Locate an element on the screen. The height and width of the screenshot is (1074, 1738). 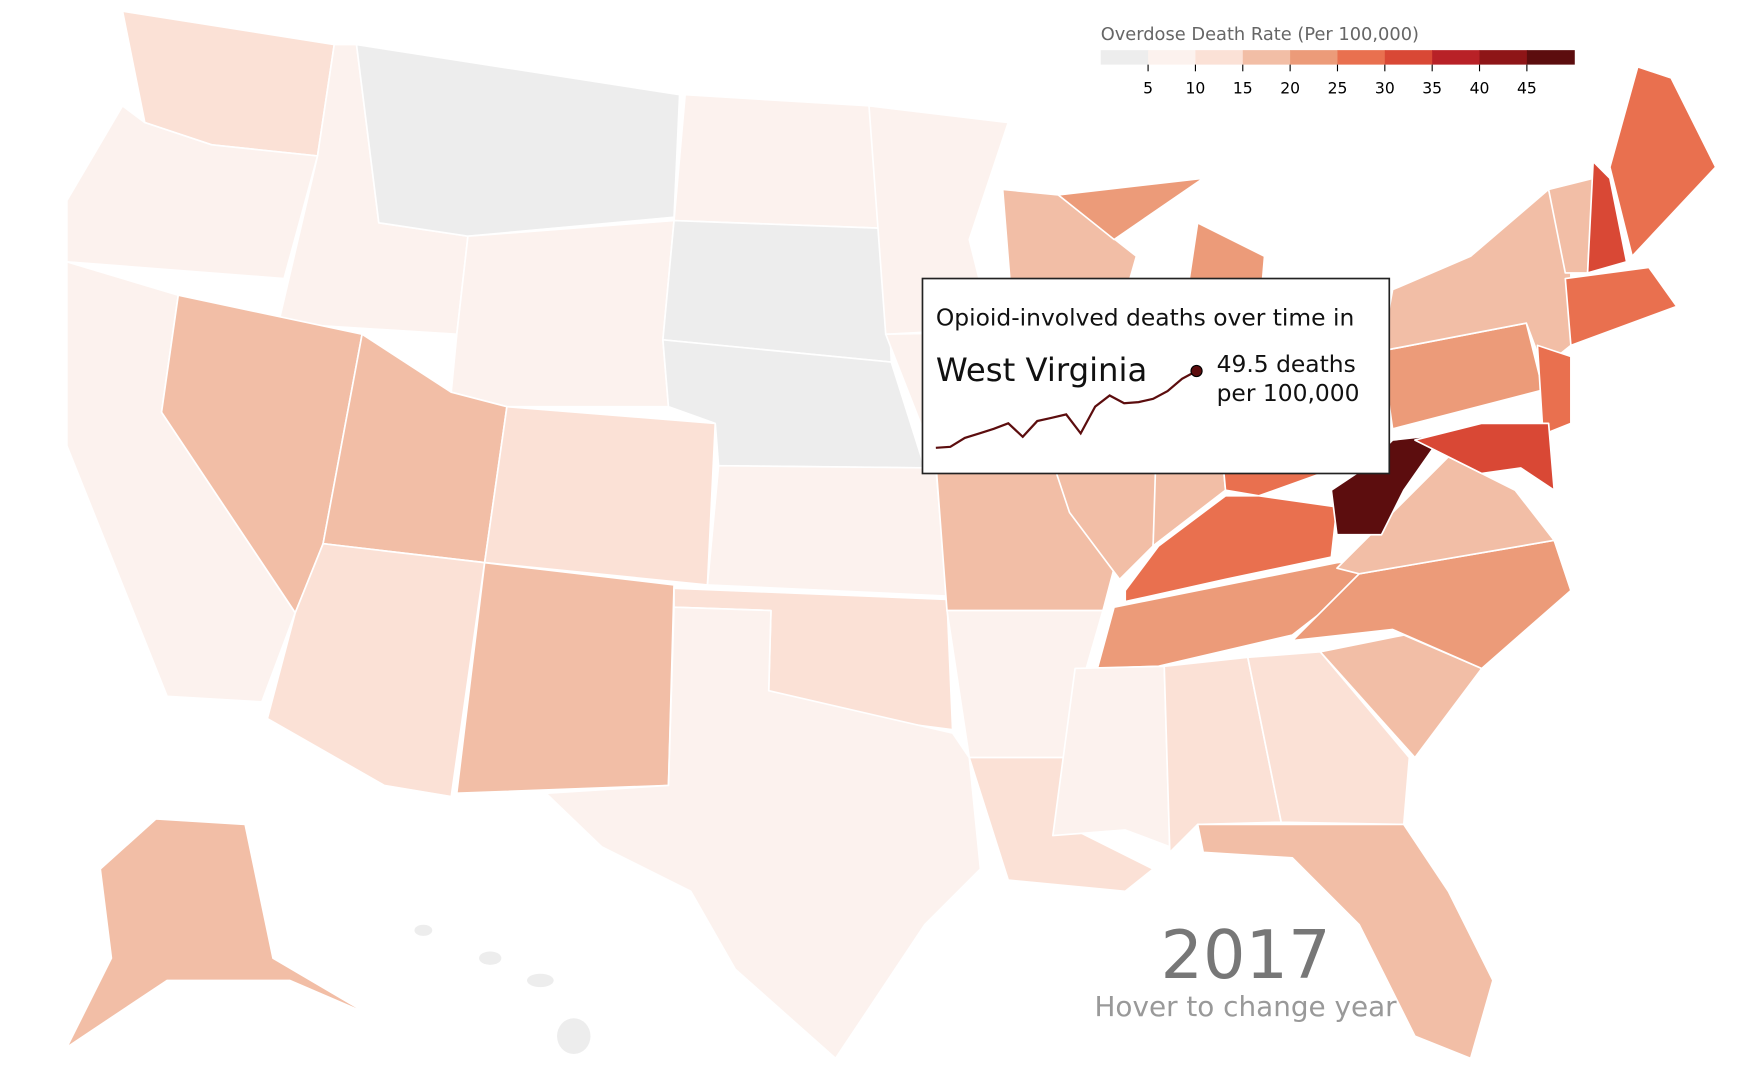
year: 2017 is located at coordinates (1246, 955).